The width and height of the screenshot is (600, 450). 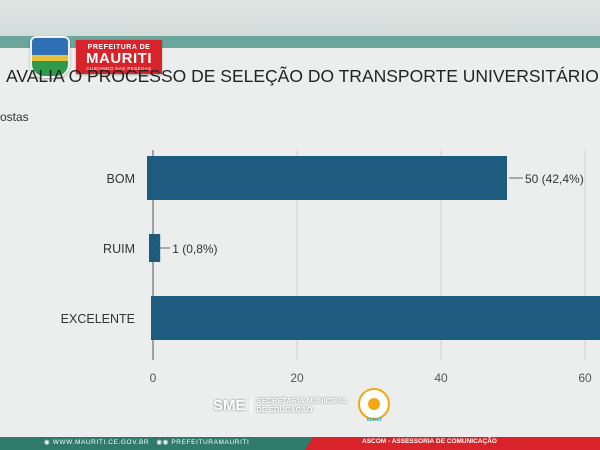 I want to click on category-label: BOM, so click(x=121, y=179).